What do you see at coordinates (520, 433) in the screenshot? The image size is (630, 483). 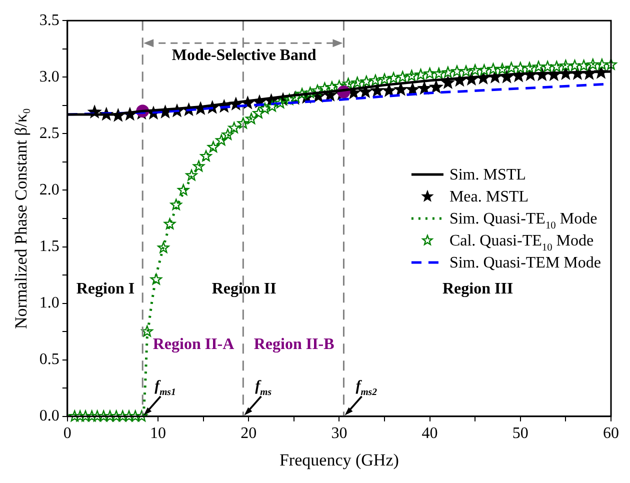 I see `x-tick-label: 50` at bounding box center [520, 433].